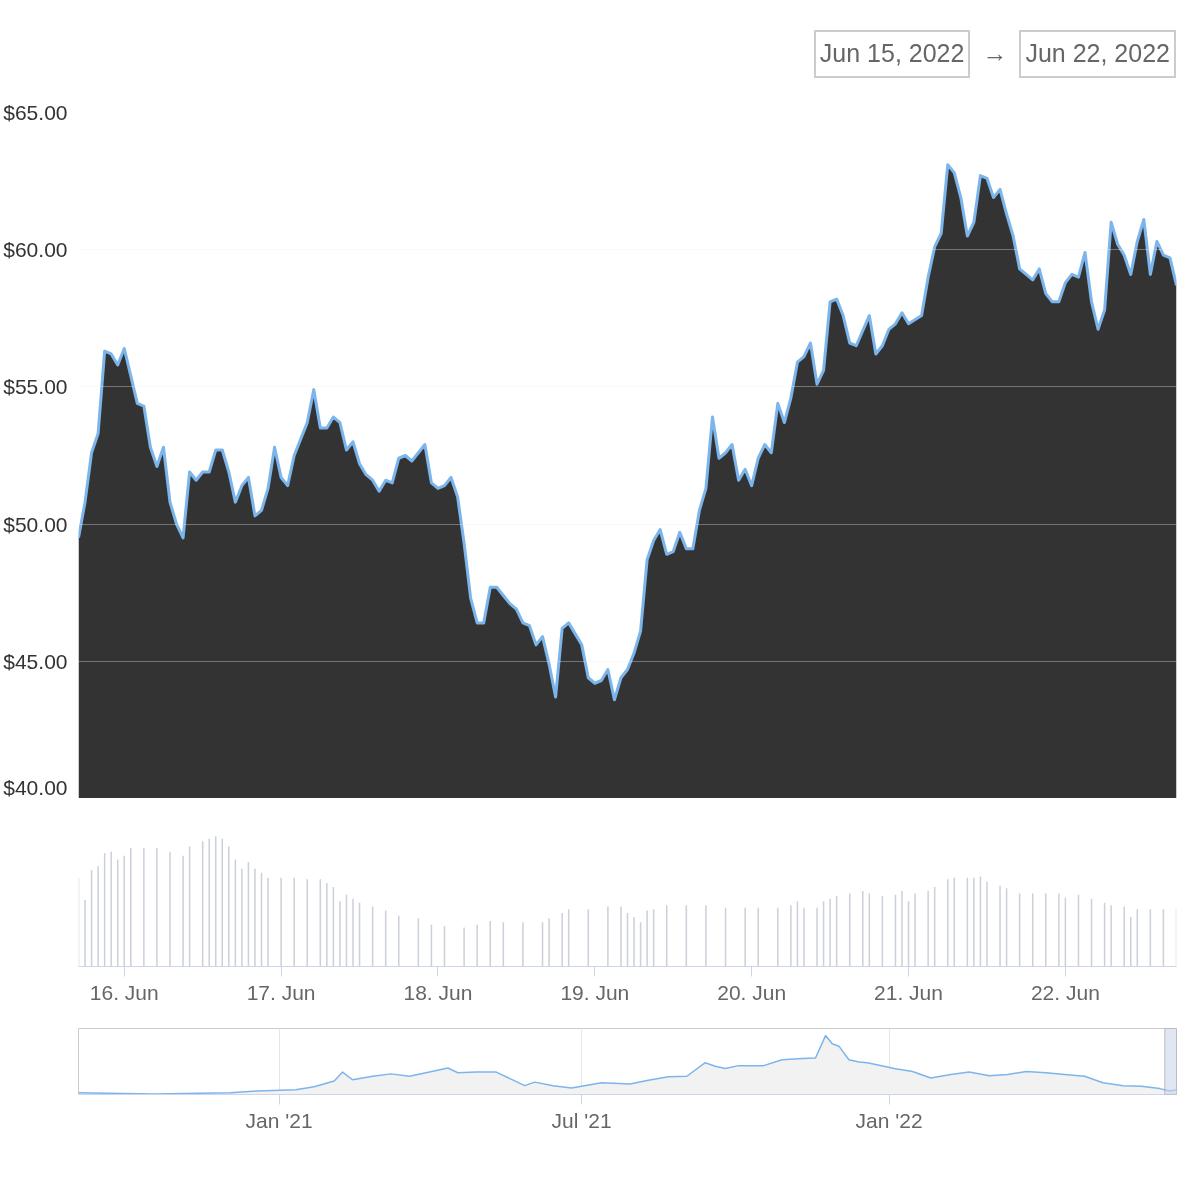  I want to click on x-tick-label: Jan '21, so click(279, 1120).